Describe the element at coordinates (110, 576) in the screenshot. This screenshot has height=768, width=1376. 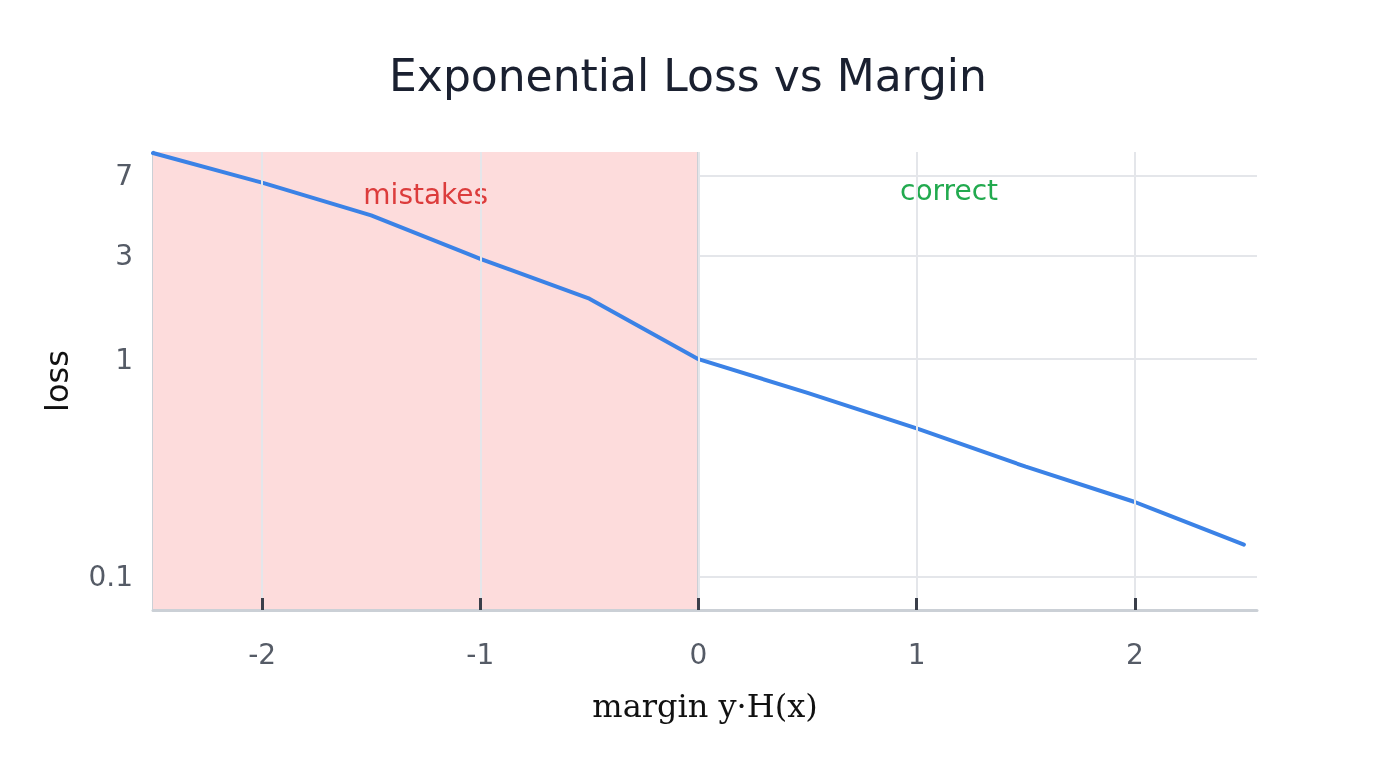
I see `y-tick-label: 0.1` at that location.